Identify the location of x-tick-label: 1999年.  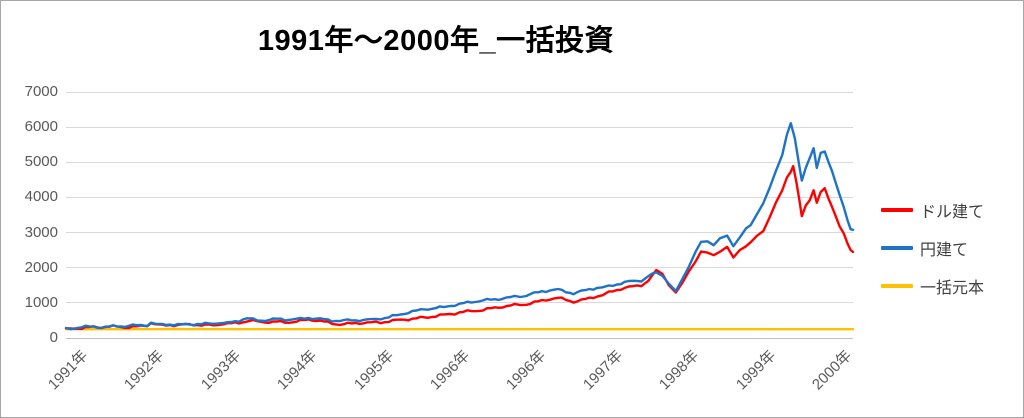
(755, 370).